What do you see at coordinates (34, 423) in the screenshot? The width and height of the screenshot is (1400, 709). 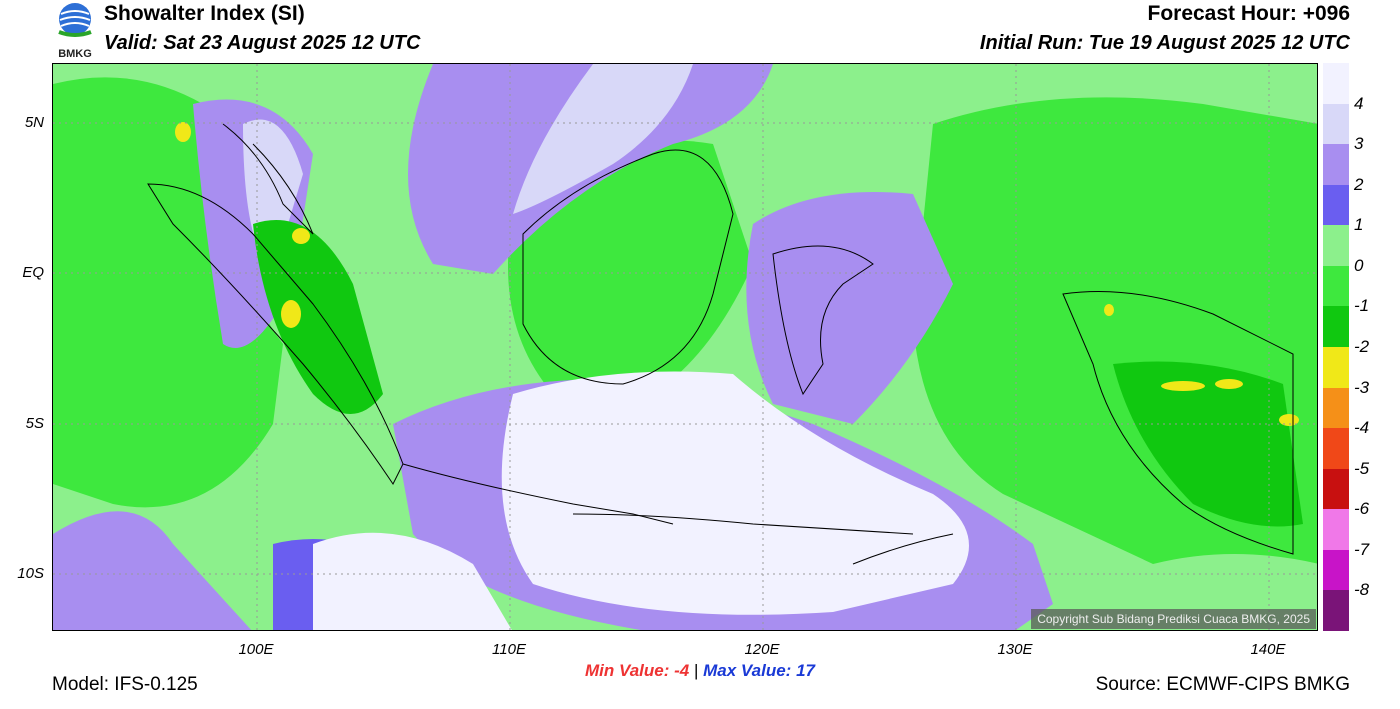 I see `lat-label-5s: 5S` at bounding box center [34, 423].